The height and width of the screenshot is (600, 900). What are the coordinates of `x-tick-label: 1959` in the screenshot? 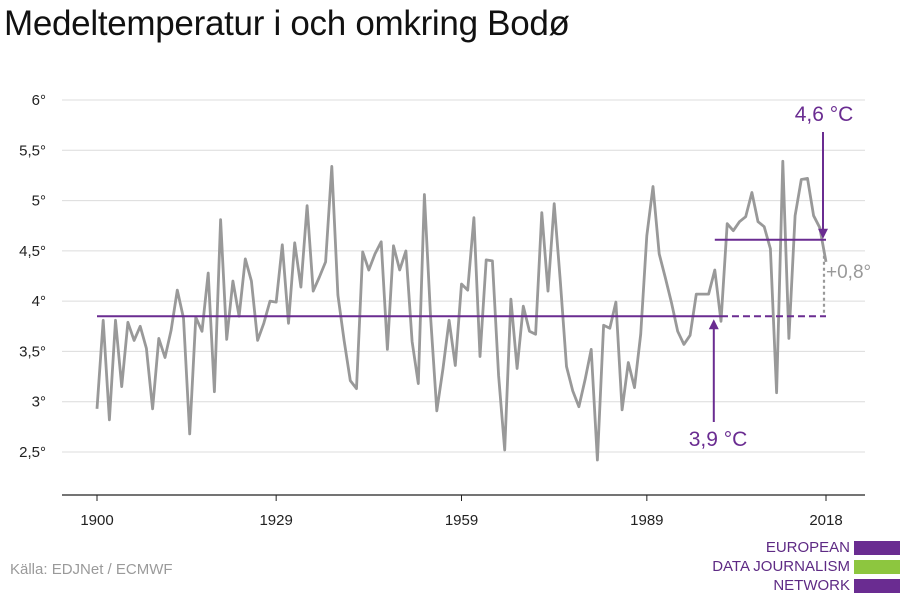 It's located at (461, 520).